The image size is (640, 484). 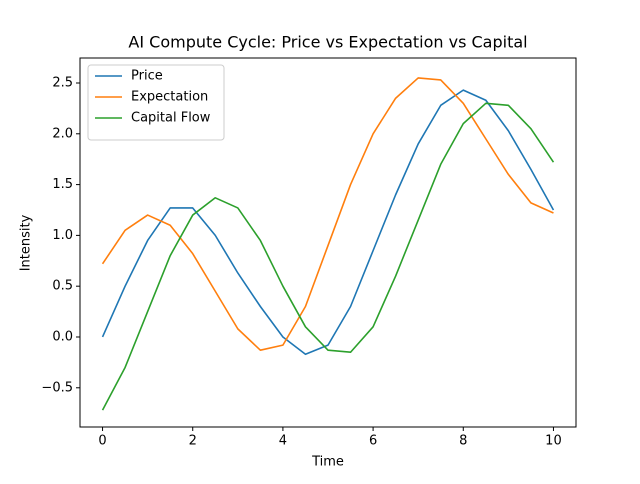 What do you see at coordinates (62, 336) in the screenshot?
I see `y-tick-label: 0.0` at bounding box center [62, 336].